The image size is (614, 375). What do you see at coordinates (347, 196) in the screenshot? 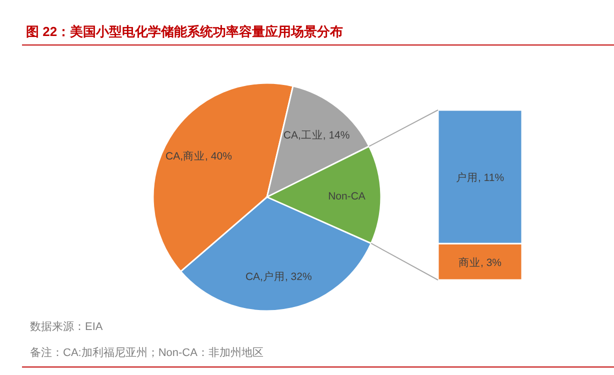
I see `slice-label: Non-CA` at bounding box center [347, 196].